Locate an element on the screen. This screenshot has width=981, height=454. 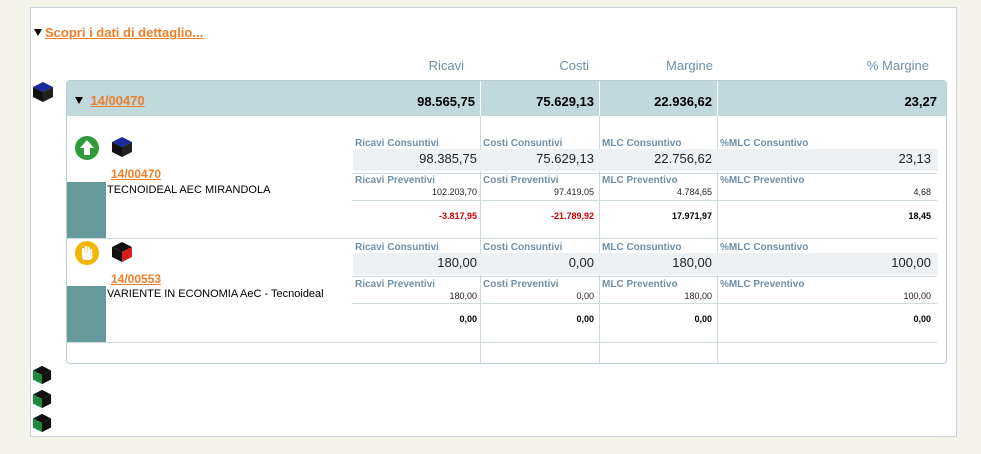
row-name: VARIENTE IN ECONOMIA AeC - Tecnoideal is located at coordinates (215, 294).